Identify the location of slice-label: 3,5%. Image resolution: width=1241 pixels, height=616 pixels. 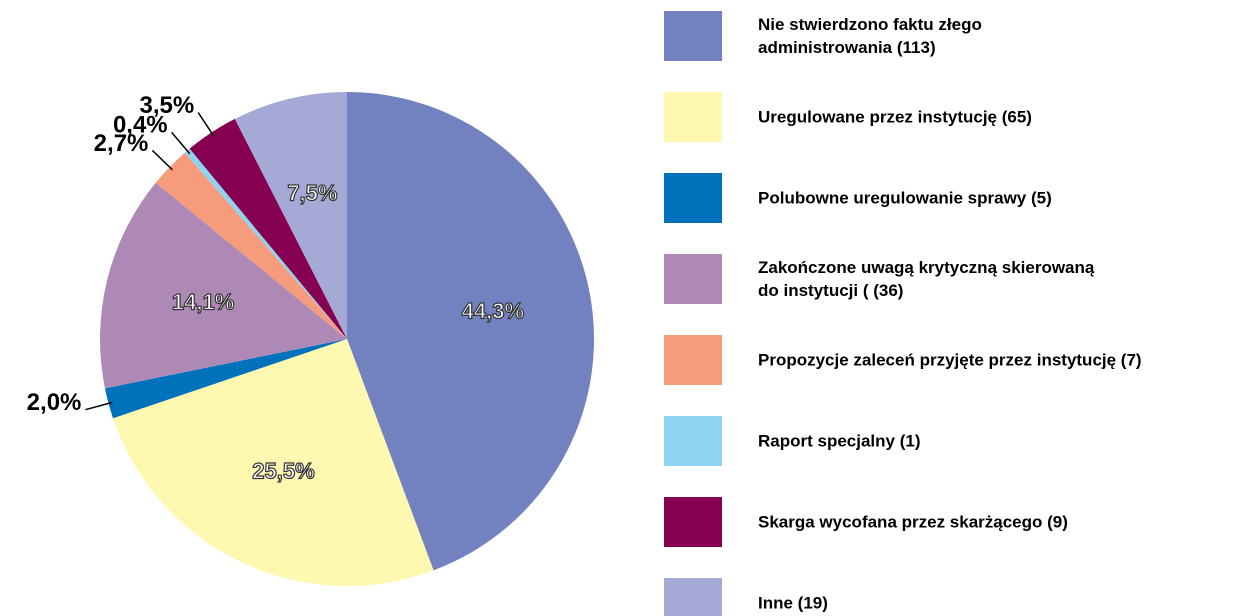
(167, 105).